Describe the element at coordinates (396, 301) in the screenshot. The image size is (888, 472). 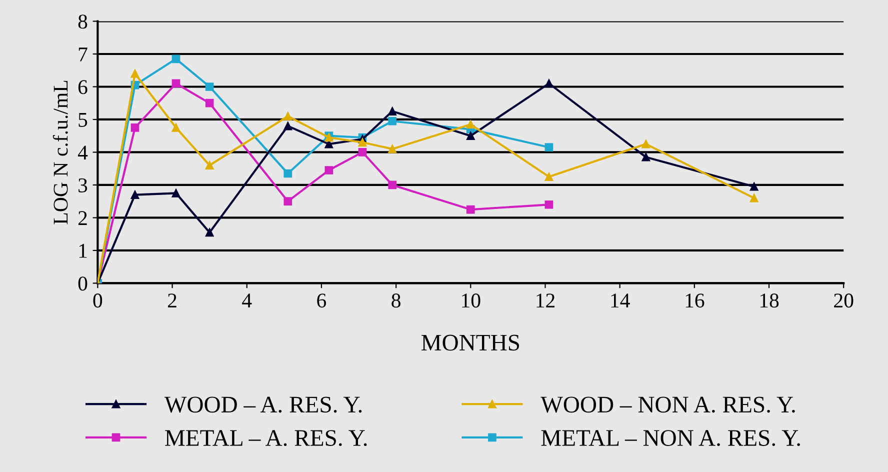
I see `x-tick-label: 8` at that location.